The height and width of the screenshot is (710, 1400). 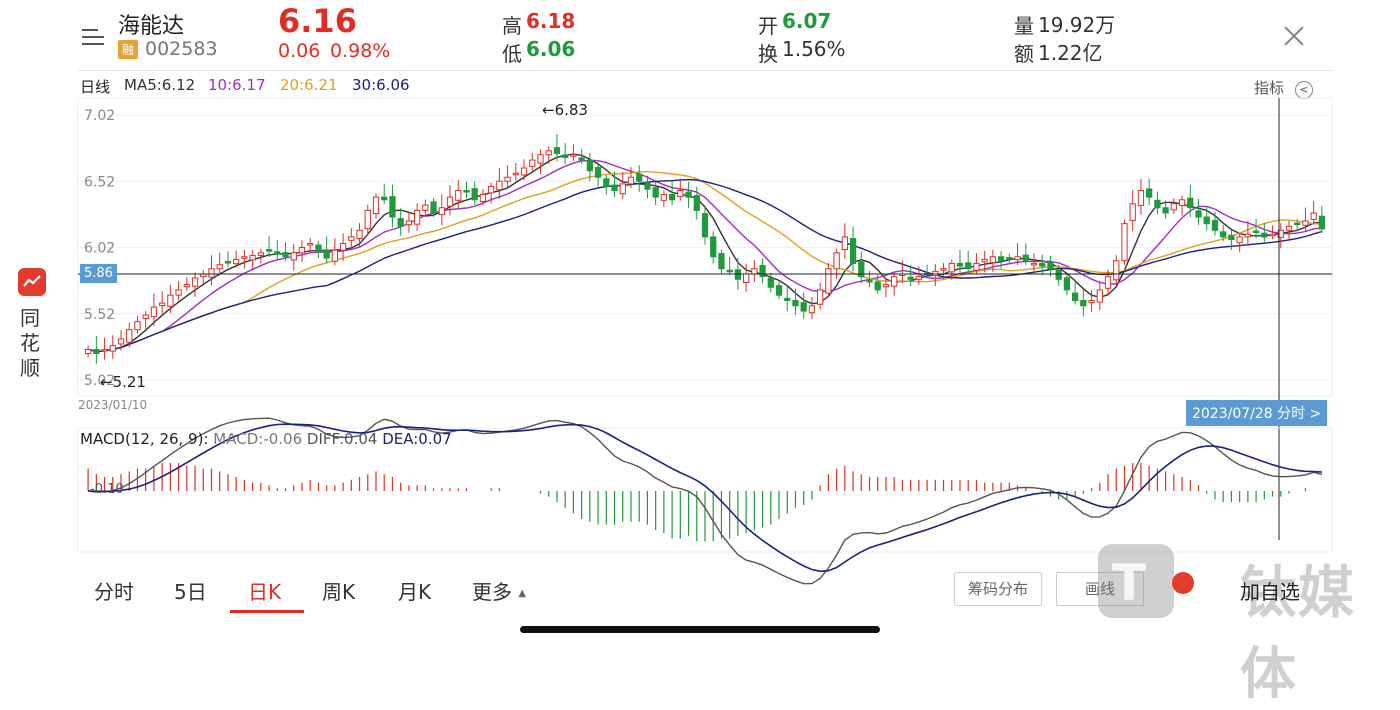 I want to click on crosshair-date-button: 2023/07/28 分时 >, so click(x=1257, y=413).